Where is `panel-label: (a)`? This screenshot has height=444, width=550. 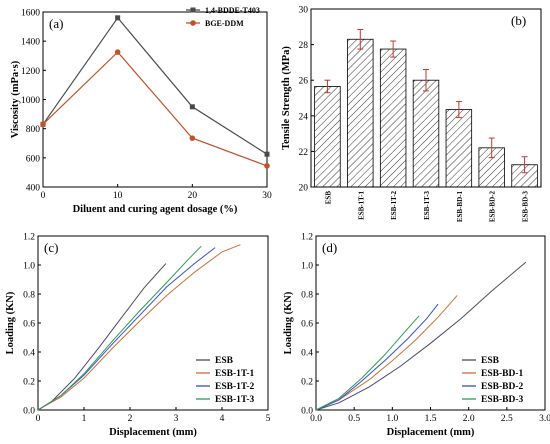 panel-label: (a) is located at coordinates (56, 23).